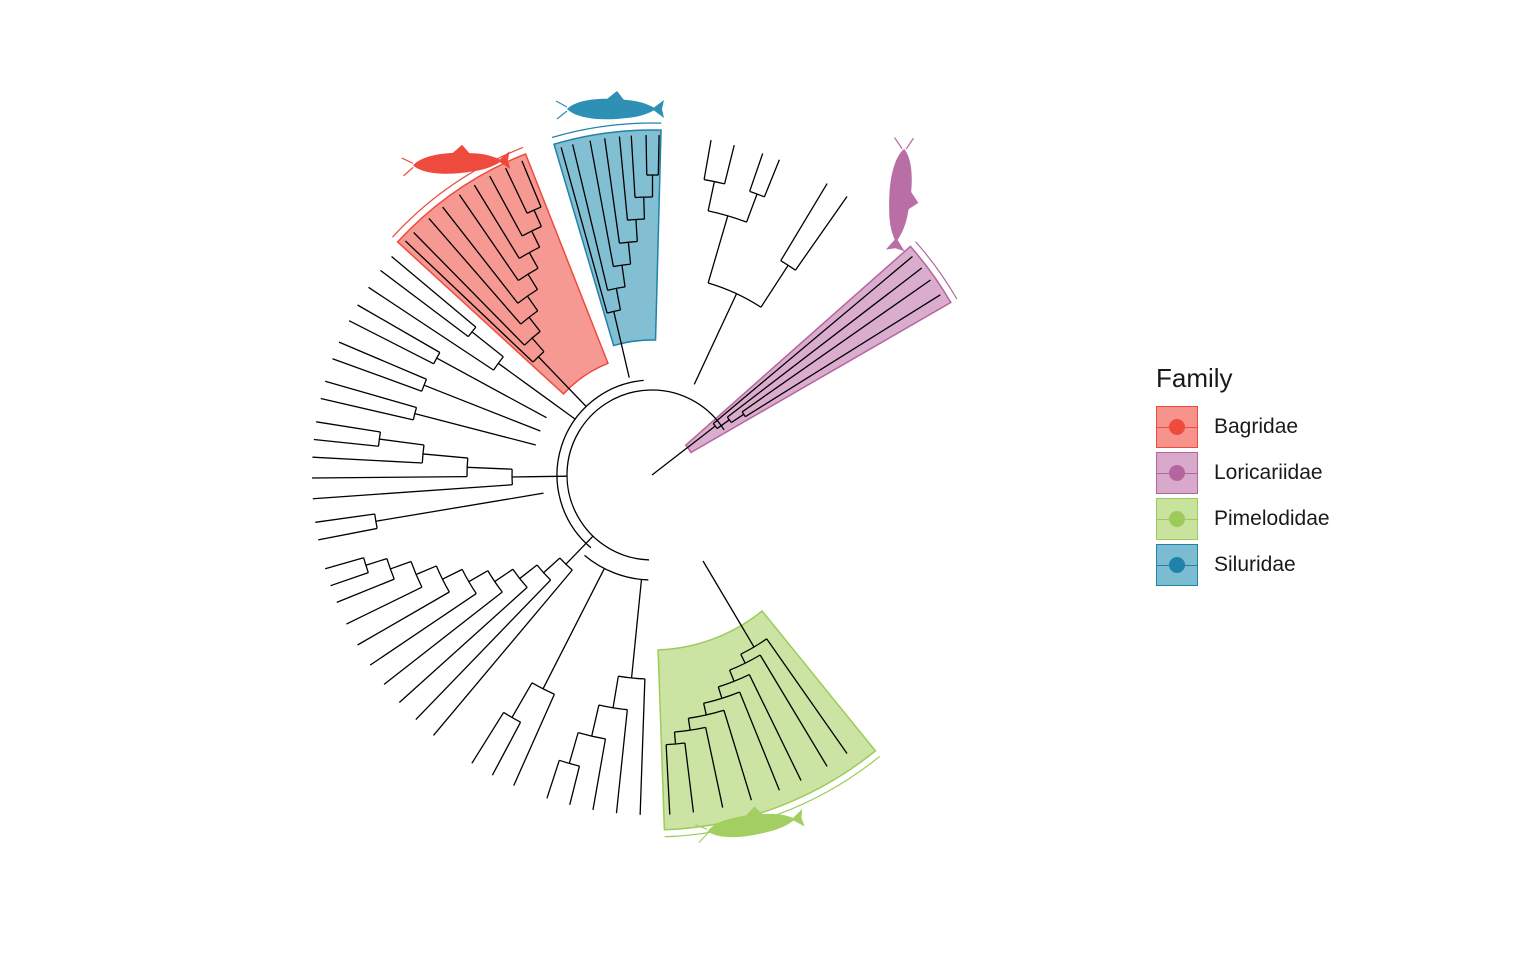 The width and height of the screenshot is (1536, 960). I want to click on loricariidae-highlight, so click(818, 349).